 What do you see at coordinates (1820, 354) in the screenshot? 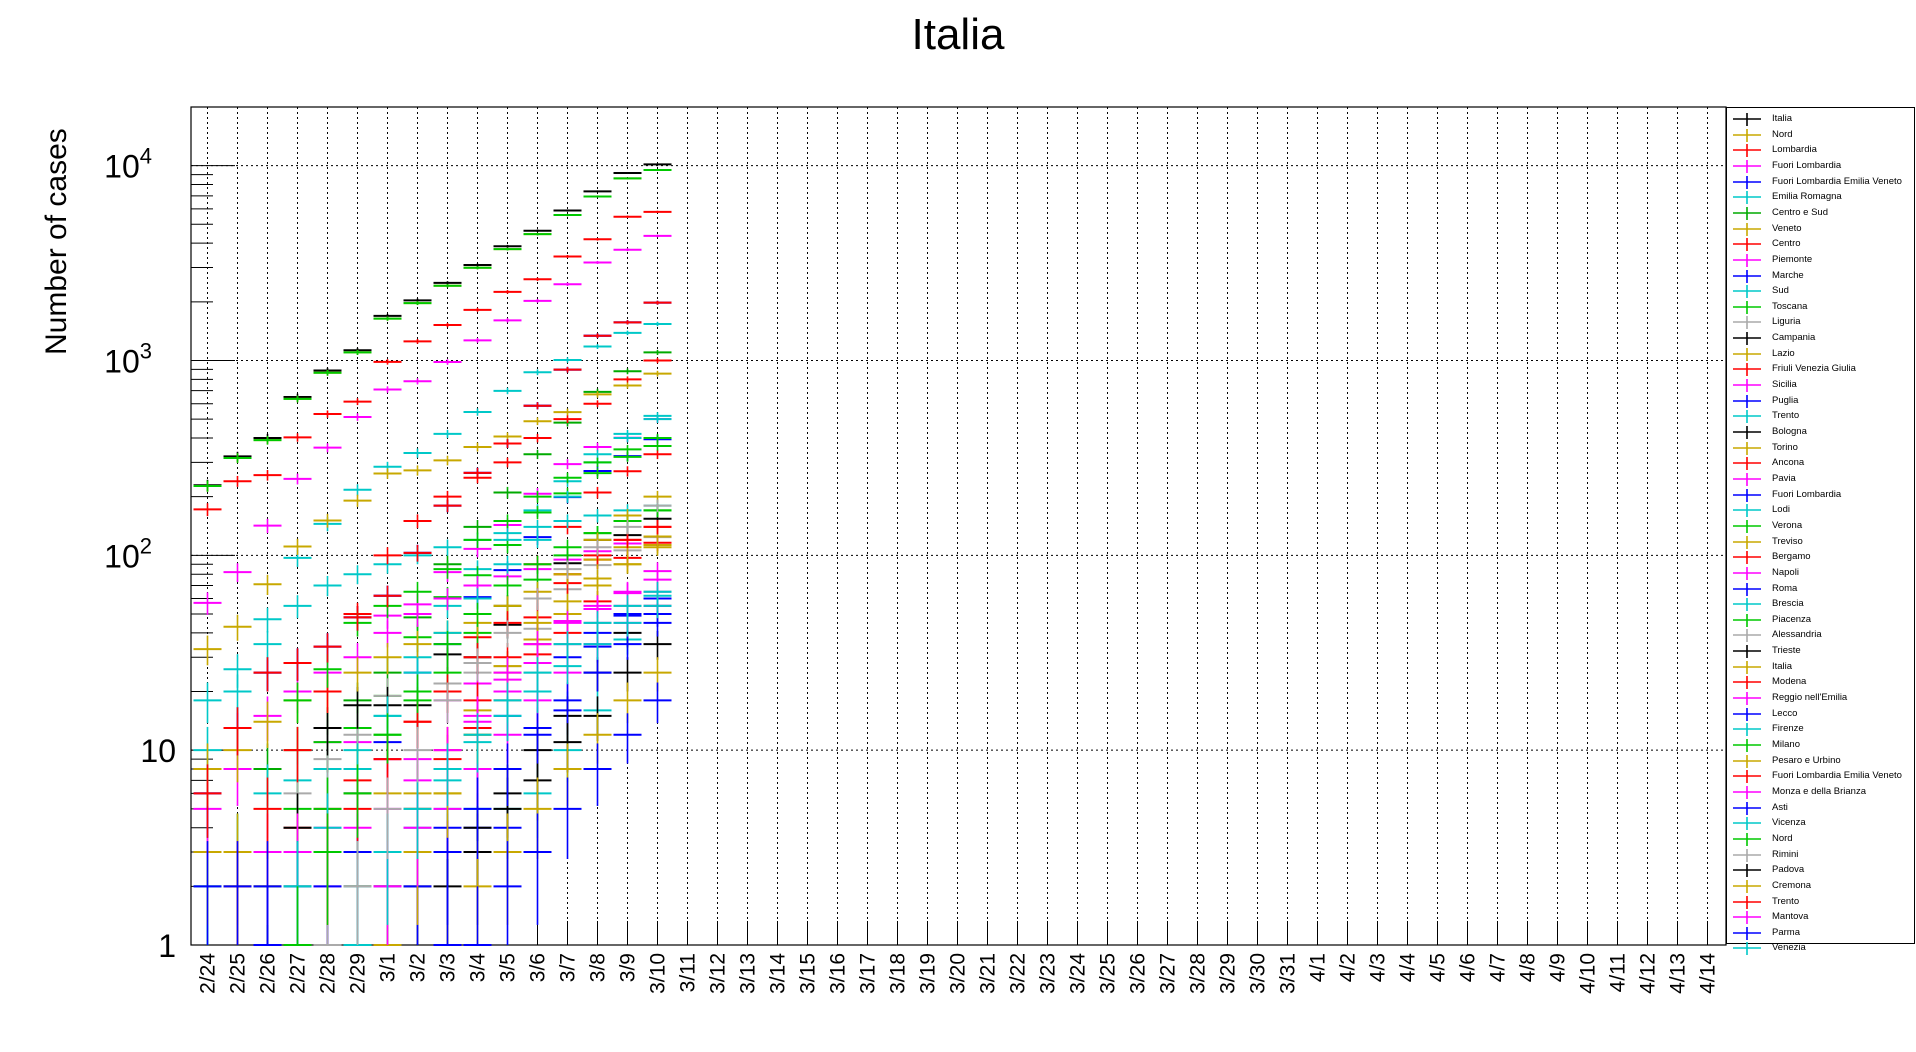
I see `legend-item: Lazio` at bounding box center [1820, 354].